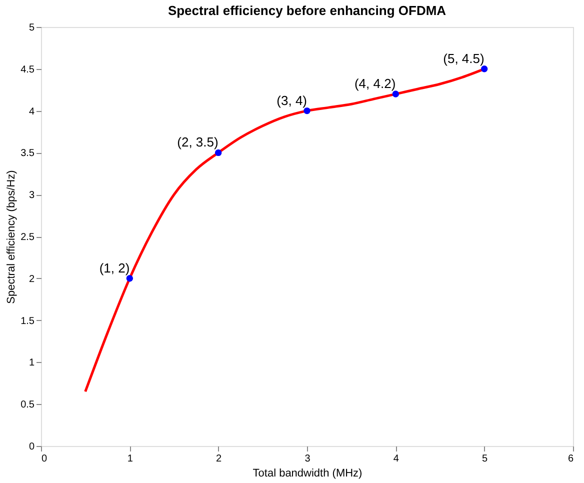 This screenshot has height=483, width=584. I want to click on x-tick-label: 3, so click(307, 459).